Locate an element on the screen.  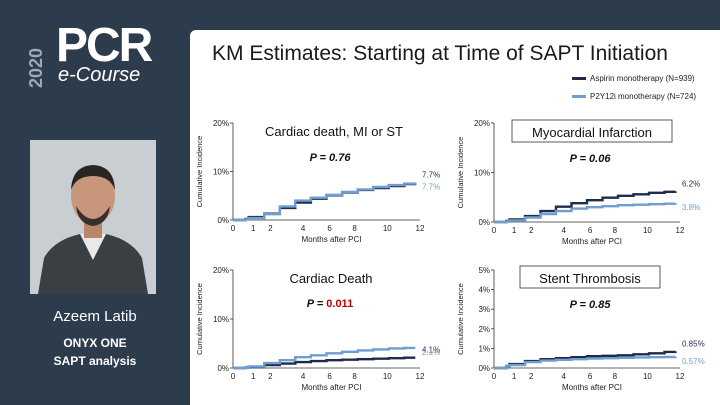
mi-title: Myocardial Infarction is located at coordinates (592, 132).